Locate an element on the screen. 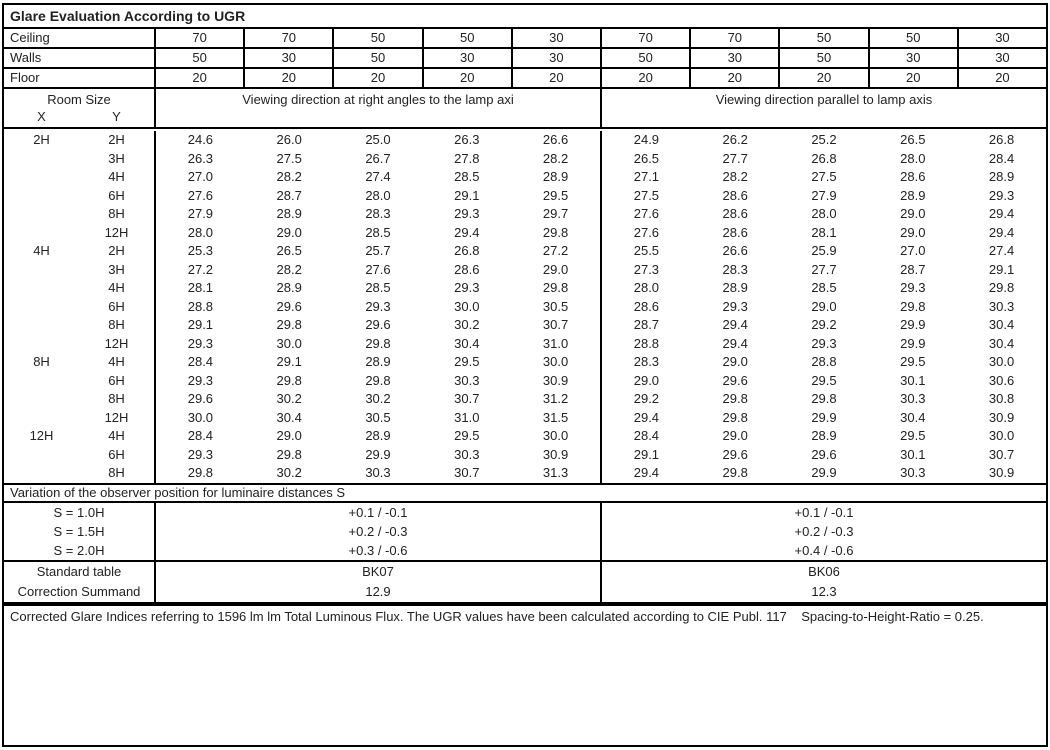 Image resolution: width=1050 pixels, height=750 pixels. ugr-value-cell: 30.2 is located at coordinates (289, 398).